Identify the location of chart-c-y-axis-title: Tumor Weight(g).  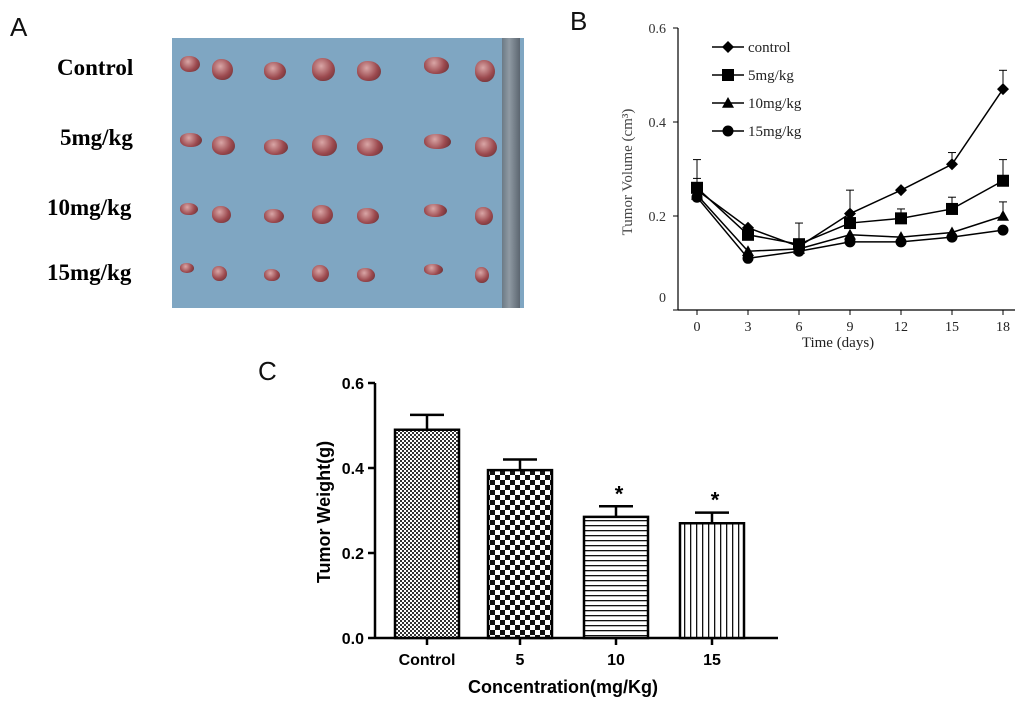
(324, 512).